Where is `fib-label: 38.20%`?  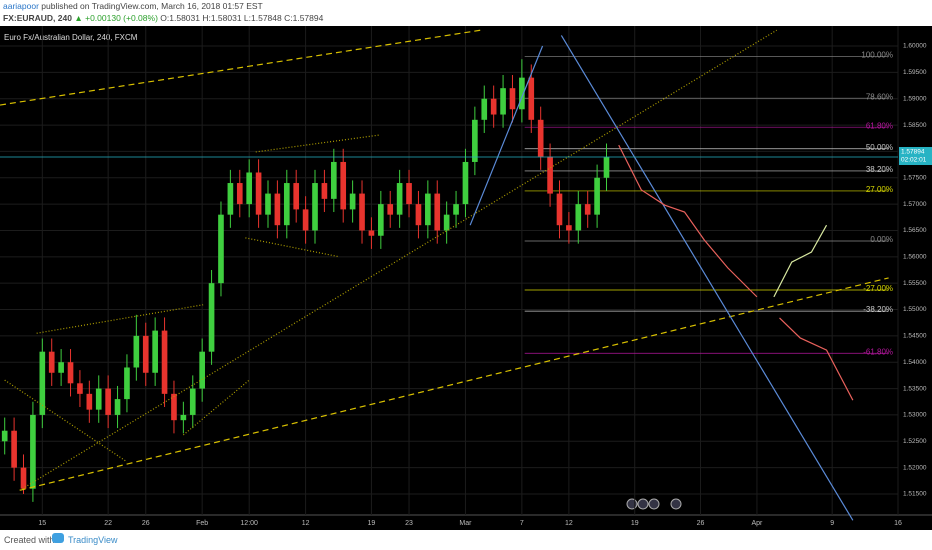 fib-label: 38.20% is located at coordinates (879, 169).